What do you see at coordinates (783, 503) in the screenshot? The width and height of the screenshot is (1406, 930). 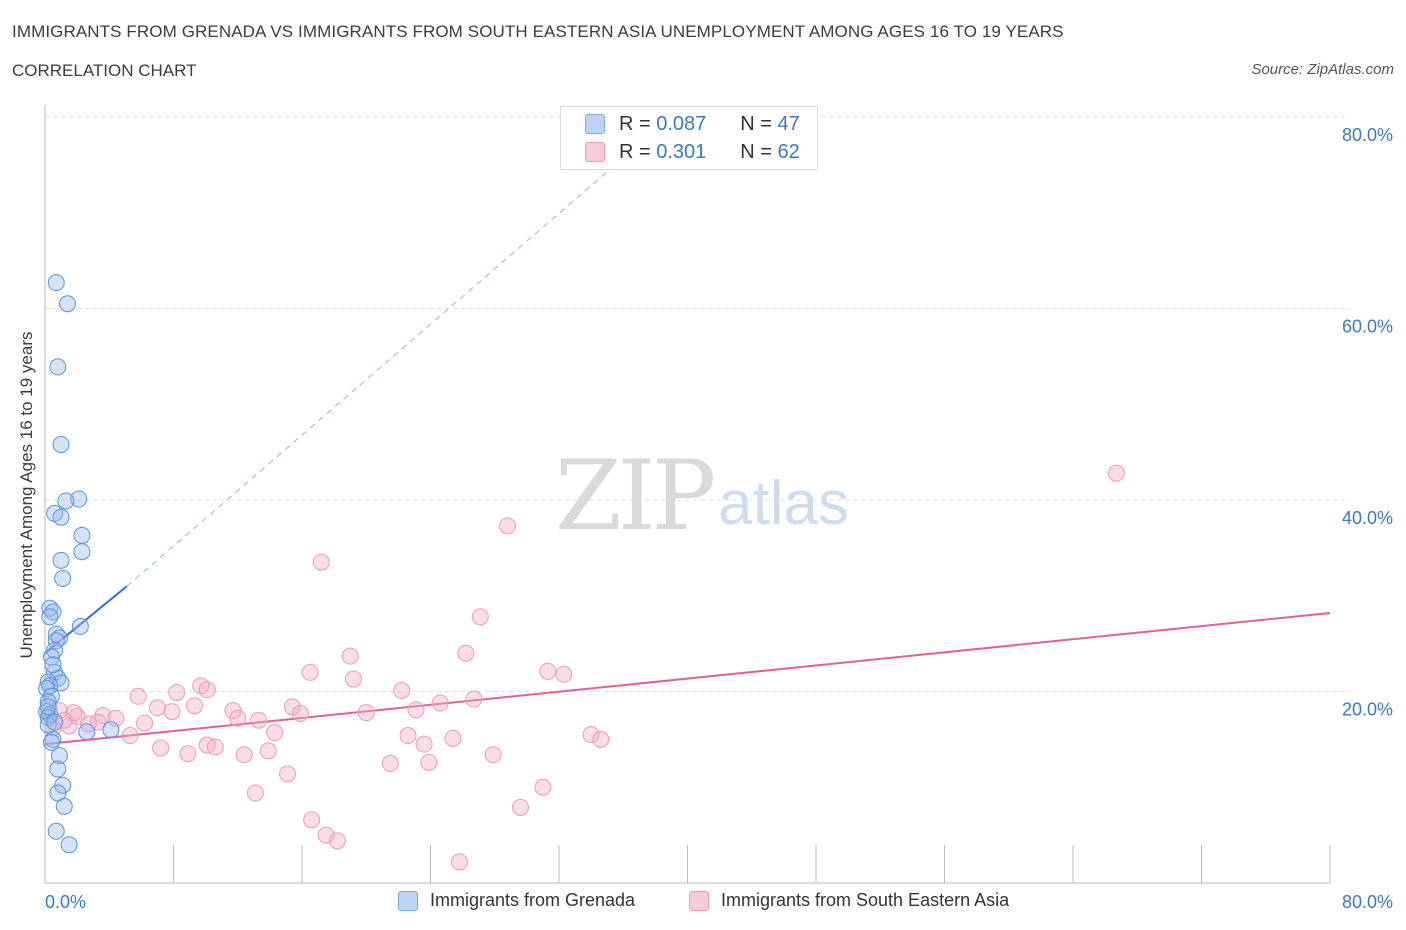 I see `watermark-atlas: atlas` at bounding box center [783, 503].